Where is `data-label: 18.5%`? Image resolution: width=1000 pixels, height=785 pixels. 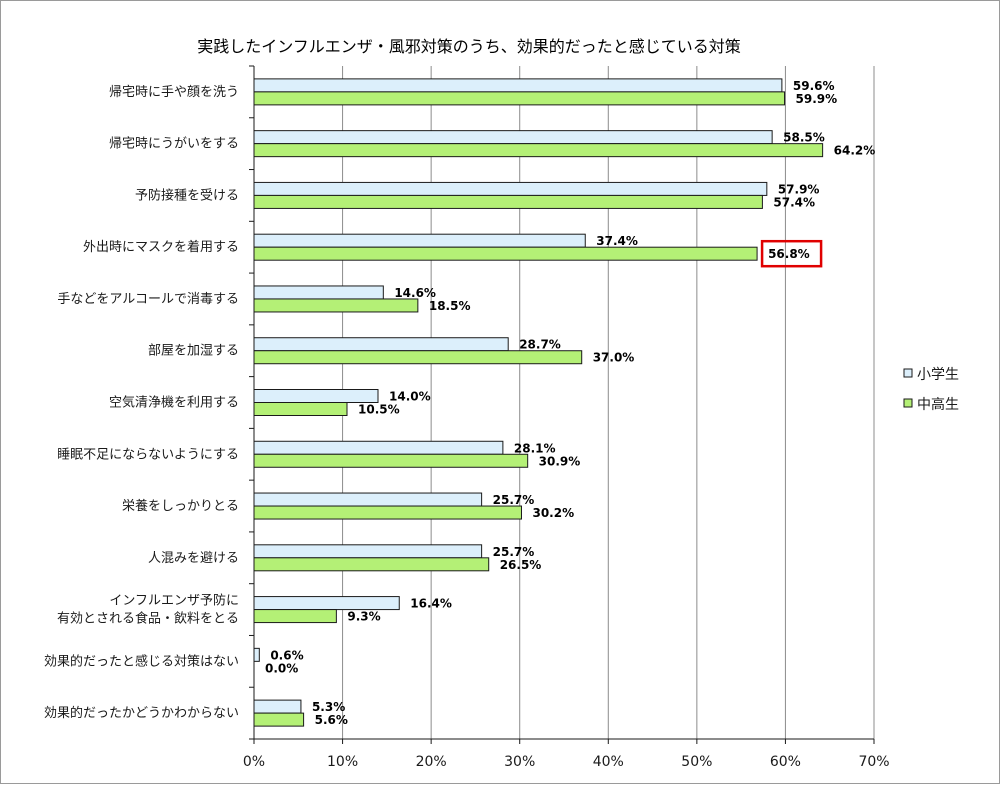
data-label: 18.5% is located at coordinates (450, 306).